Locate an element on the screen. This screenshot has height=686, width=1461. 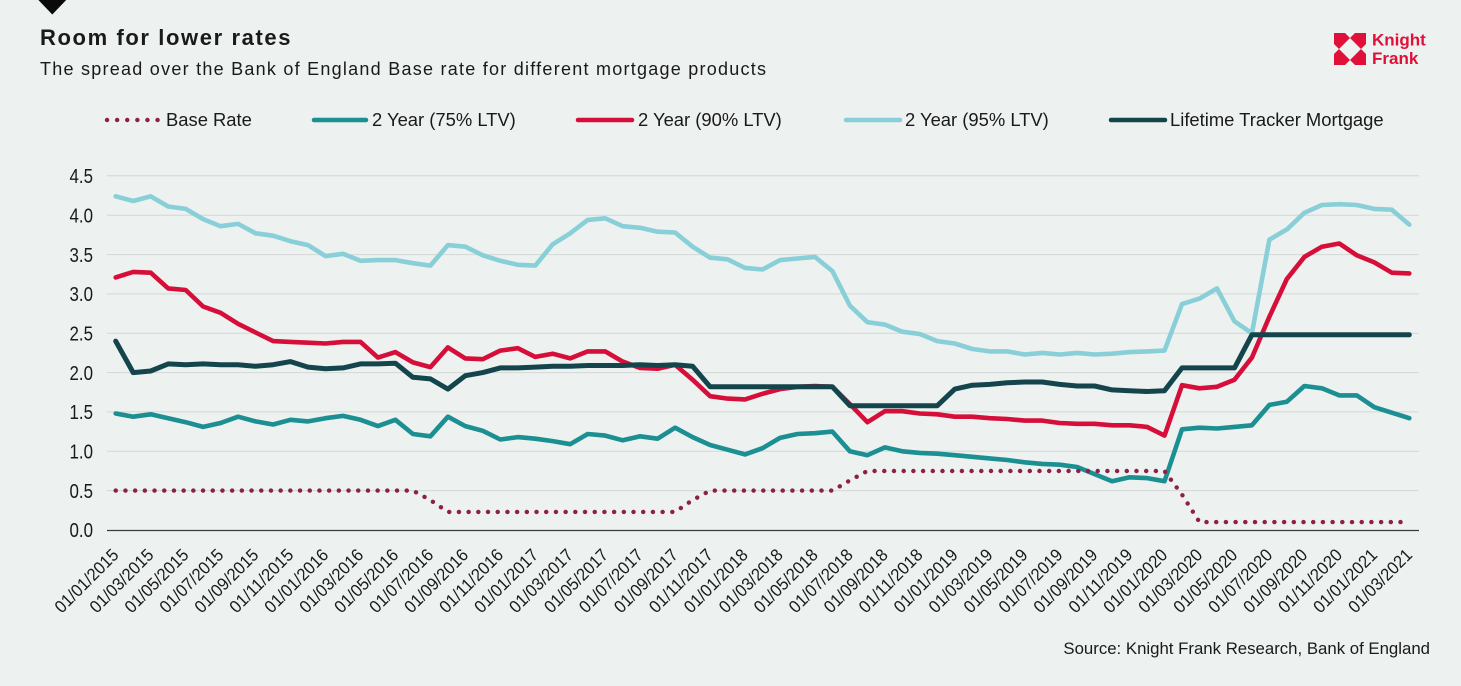
svg-text: 1.5 is located at coordinates (82, 413).